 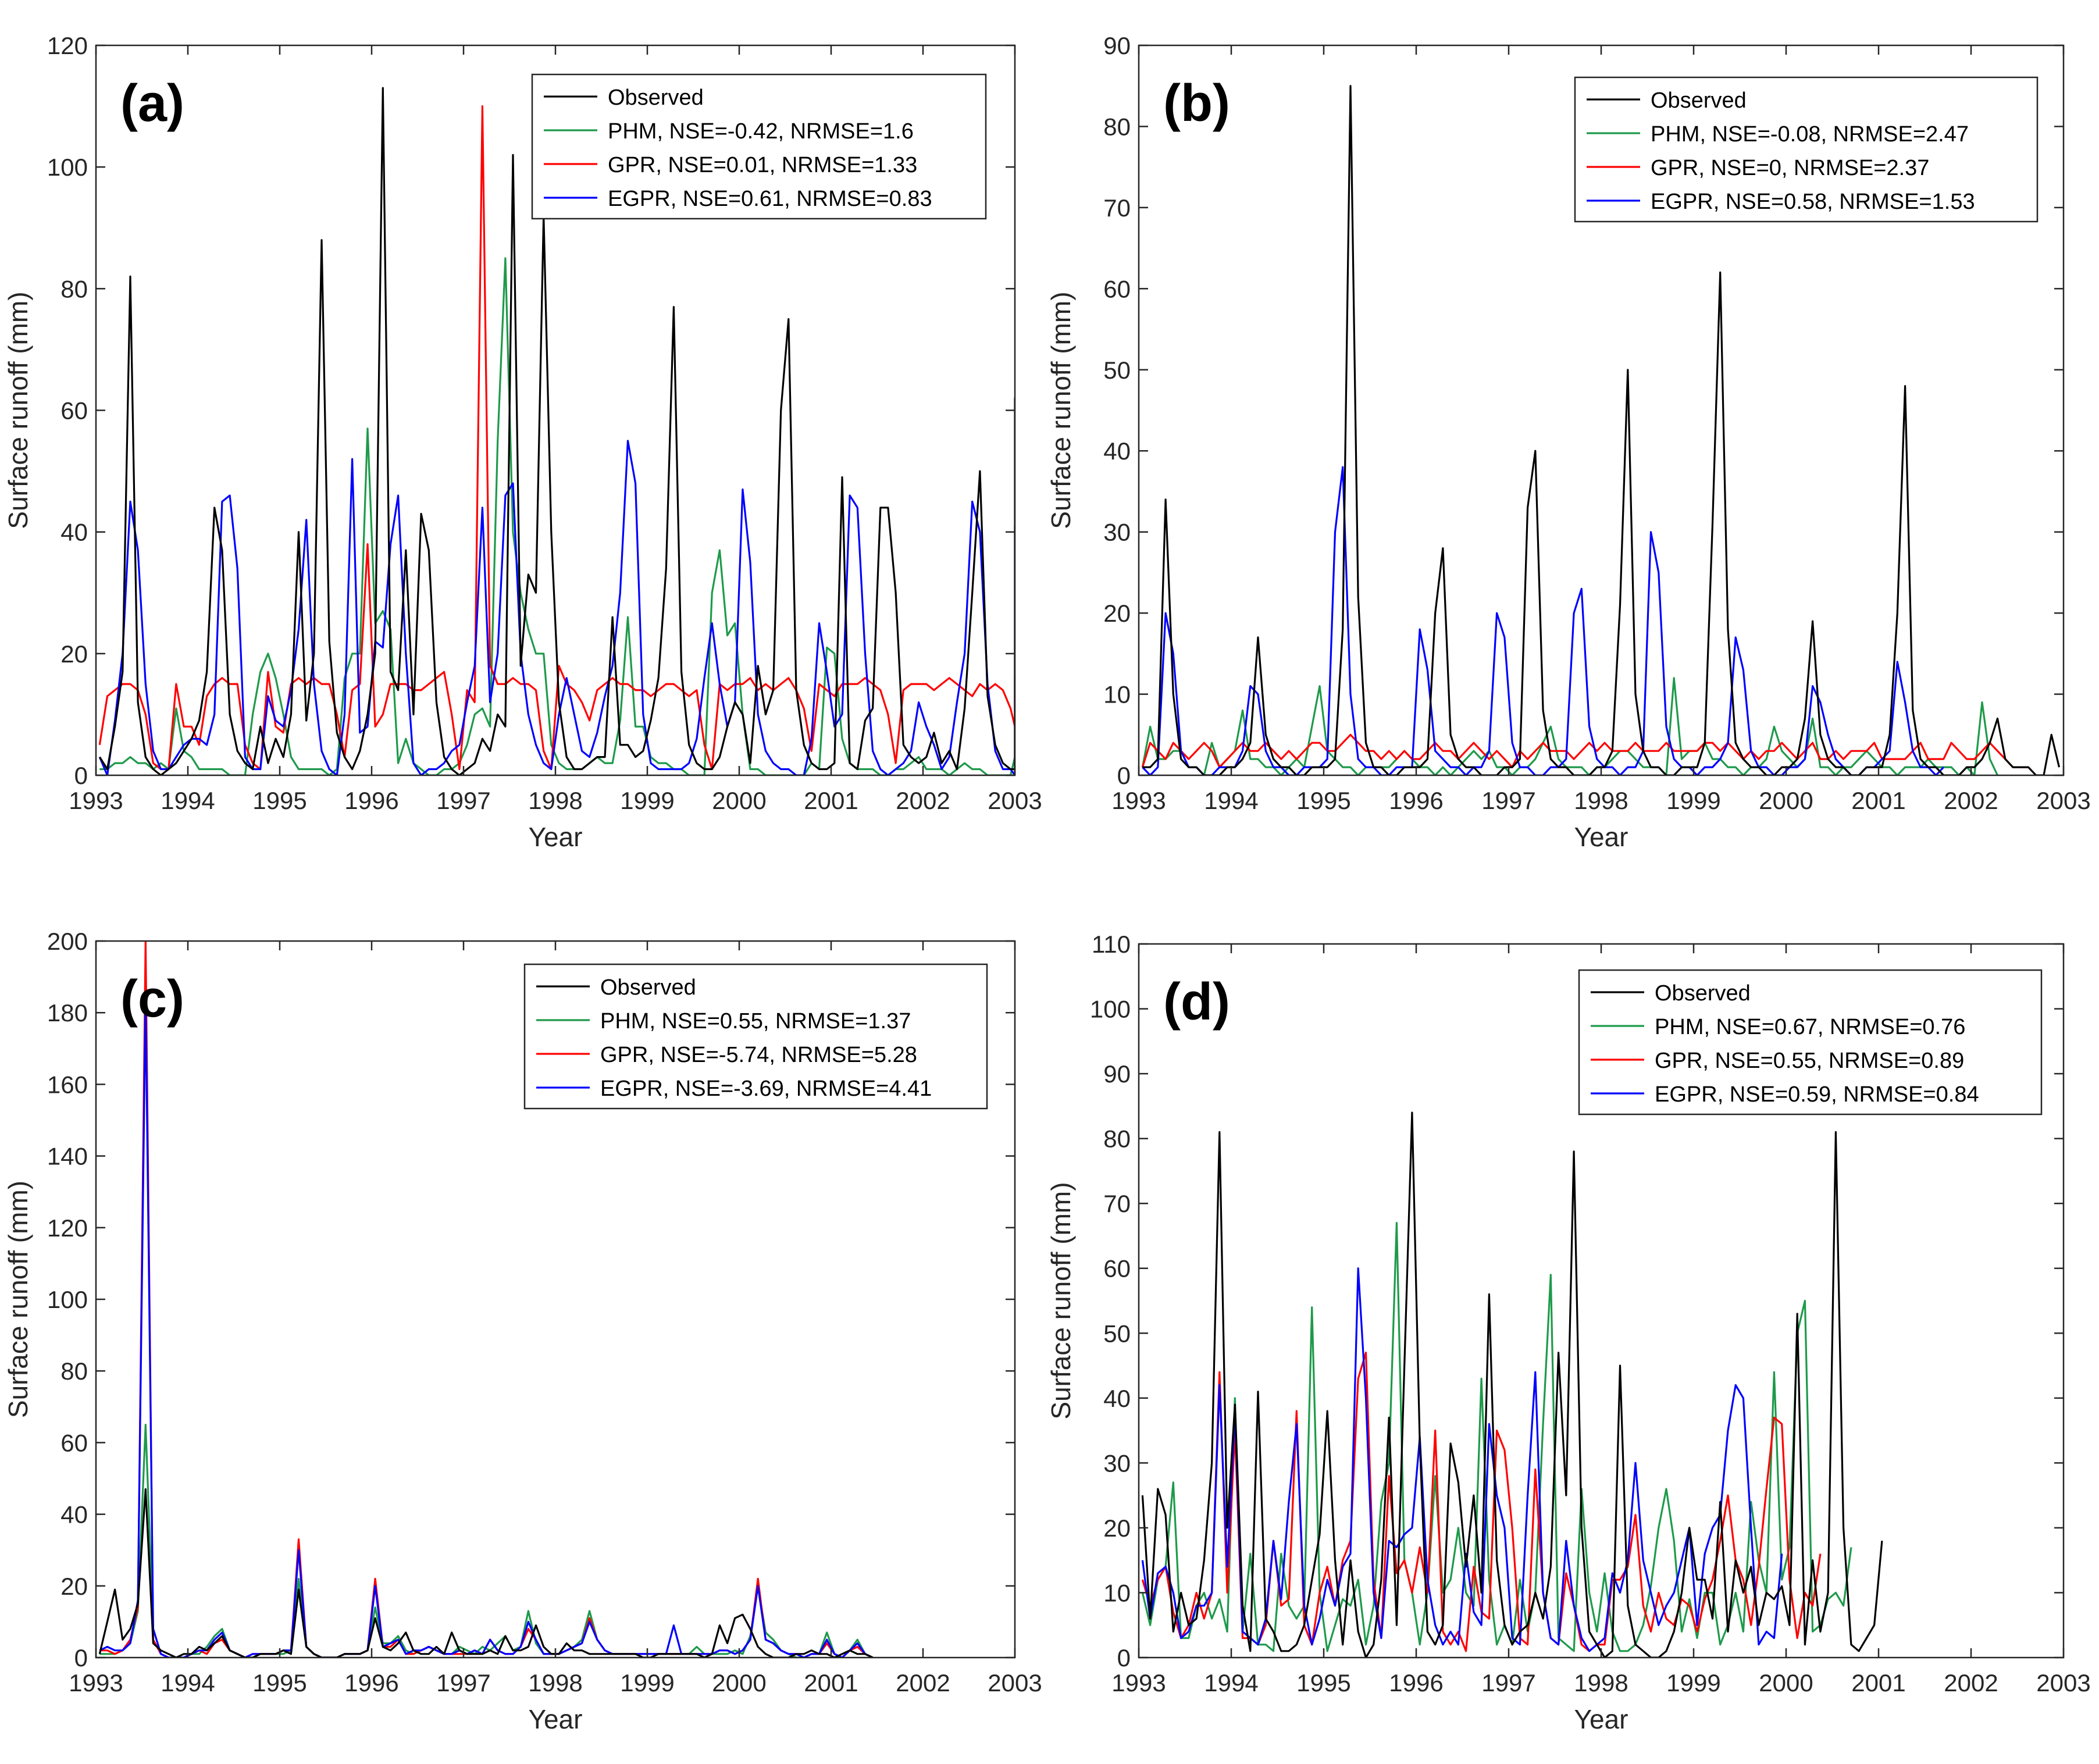 I want to click on legend-entry: EGPR, NSE=0.61, NRMSE=0.83, so click(x=770, y=199).